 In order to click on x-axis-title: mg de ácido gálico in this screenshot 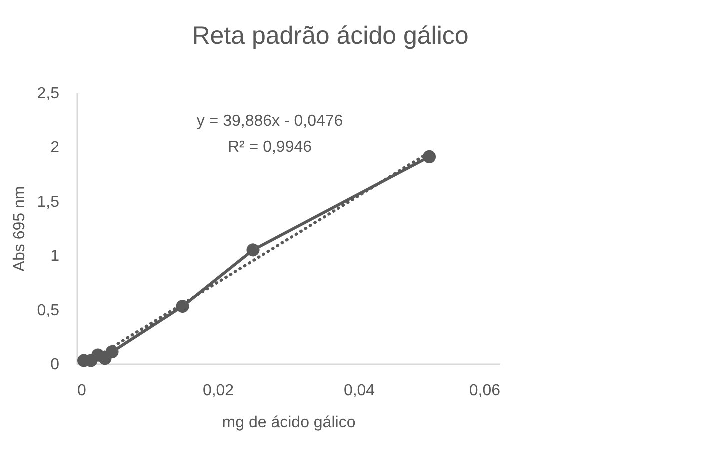, I will do `click(289, 423)`.